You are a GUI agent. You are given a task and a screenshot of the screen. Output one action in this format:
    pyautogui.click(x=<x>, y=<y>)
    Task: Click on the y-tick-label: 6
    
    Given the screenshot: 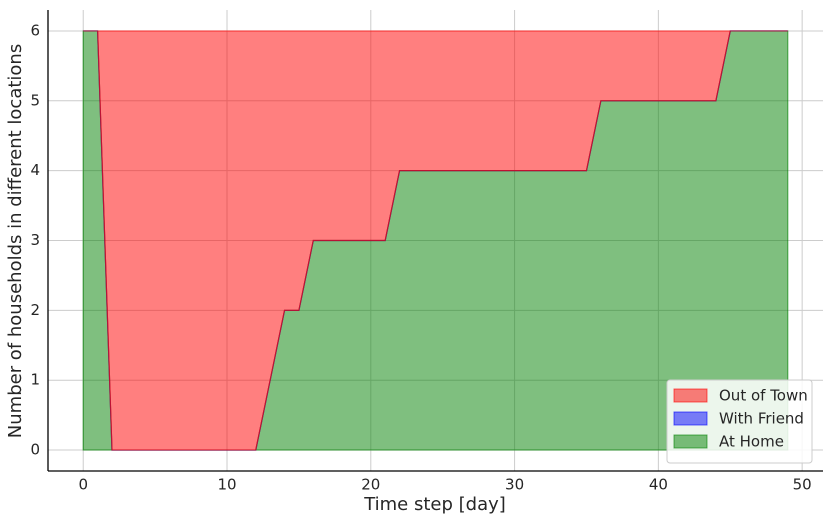 What is the action you would take?
    pyautogui.click(x=35, y=30)
    